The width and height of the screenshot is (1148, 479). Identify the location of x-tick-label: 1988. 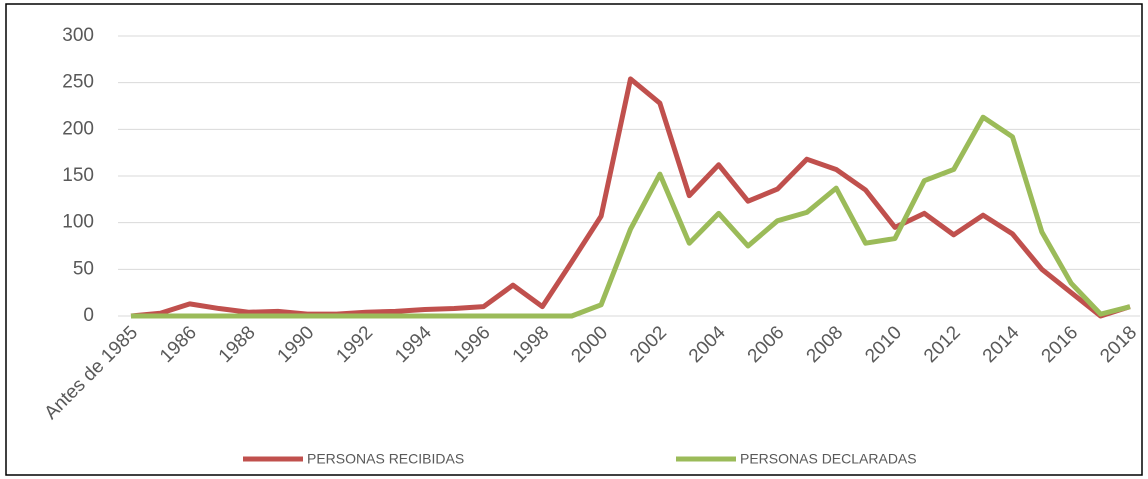
(237, 344).